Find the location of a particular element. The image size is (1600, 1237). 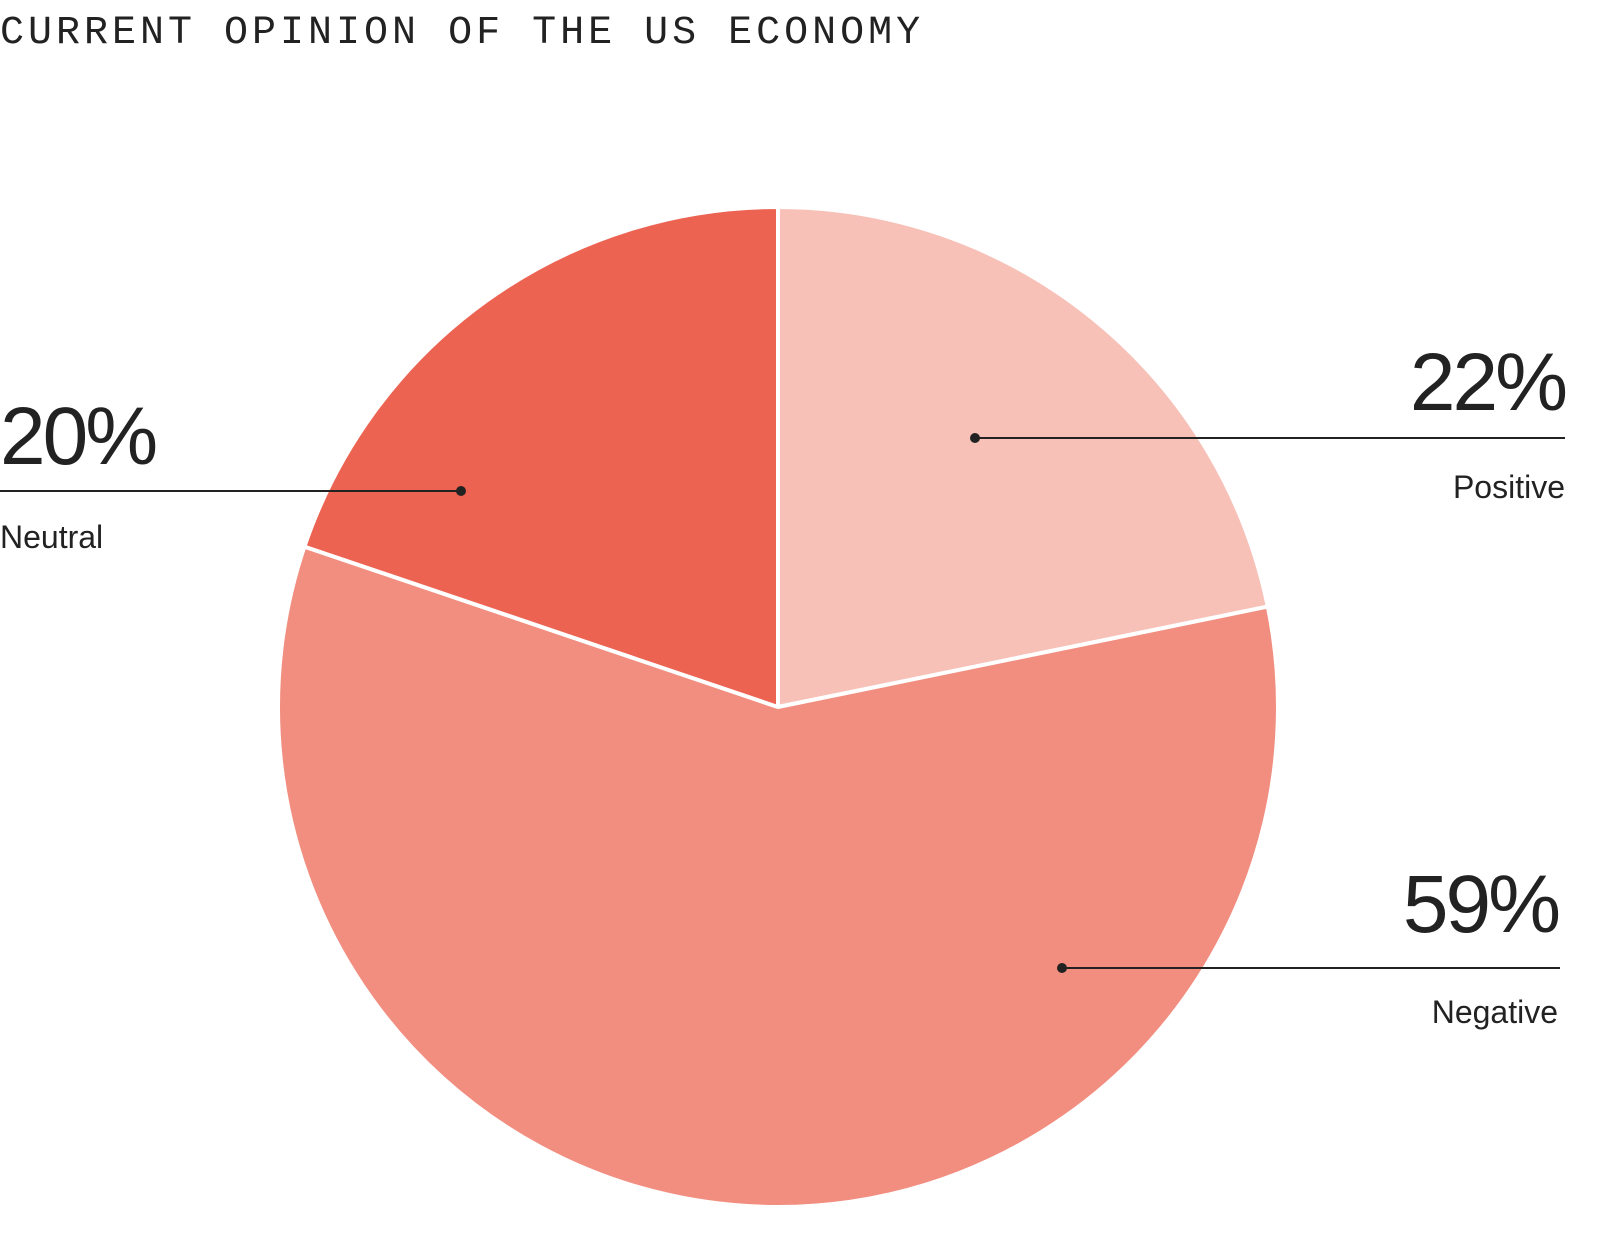

value-label: 22% is located at coordinates (1487, 382).